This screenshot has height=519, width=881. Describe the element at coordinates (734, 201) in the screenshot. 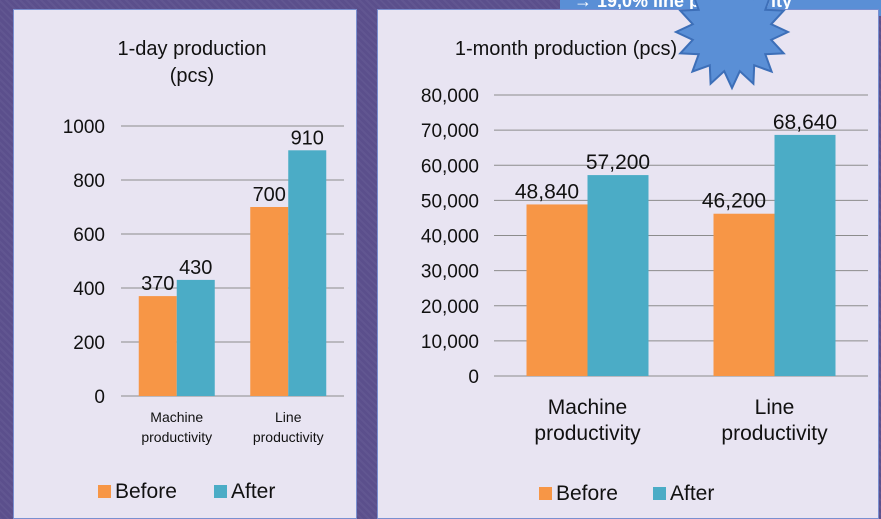

I see `data-label: 46,200` at that location.